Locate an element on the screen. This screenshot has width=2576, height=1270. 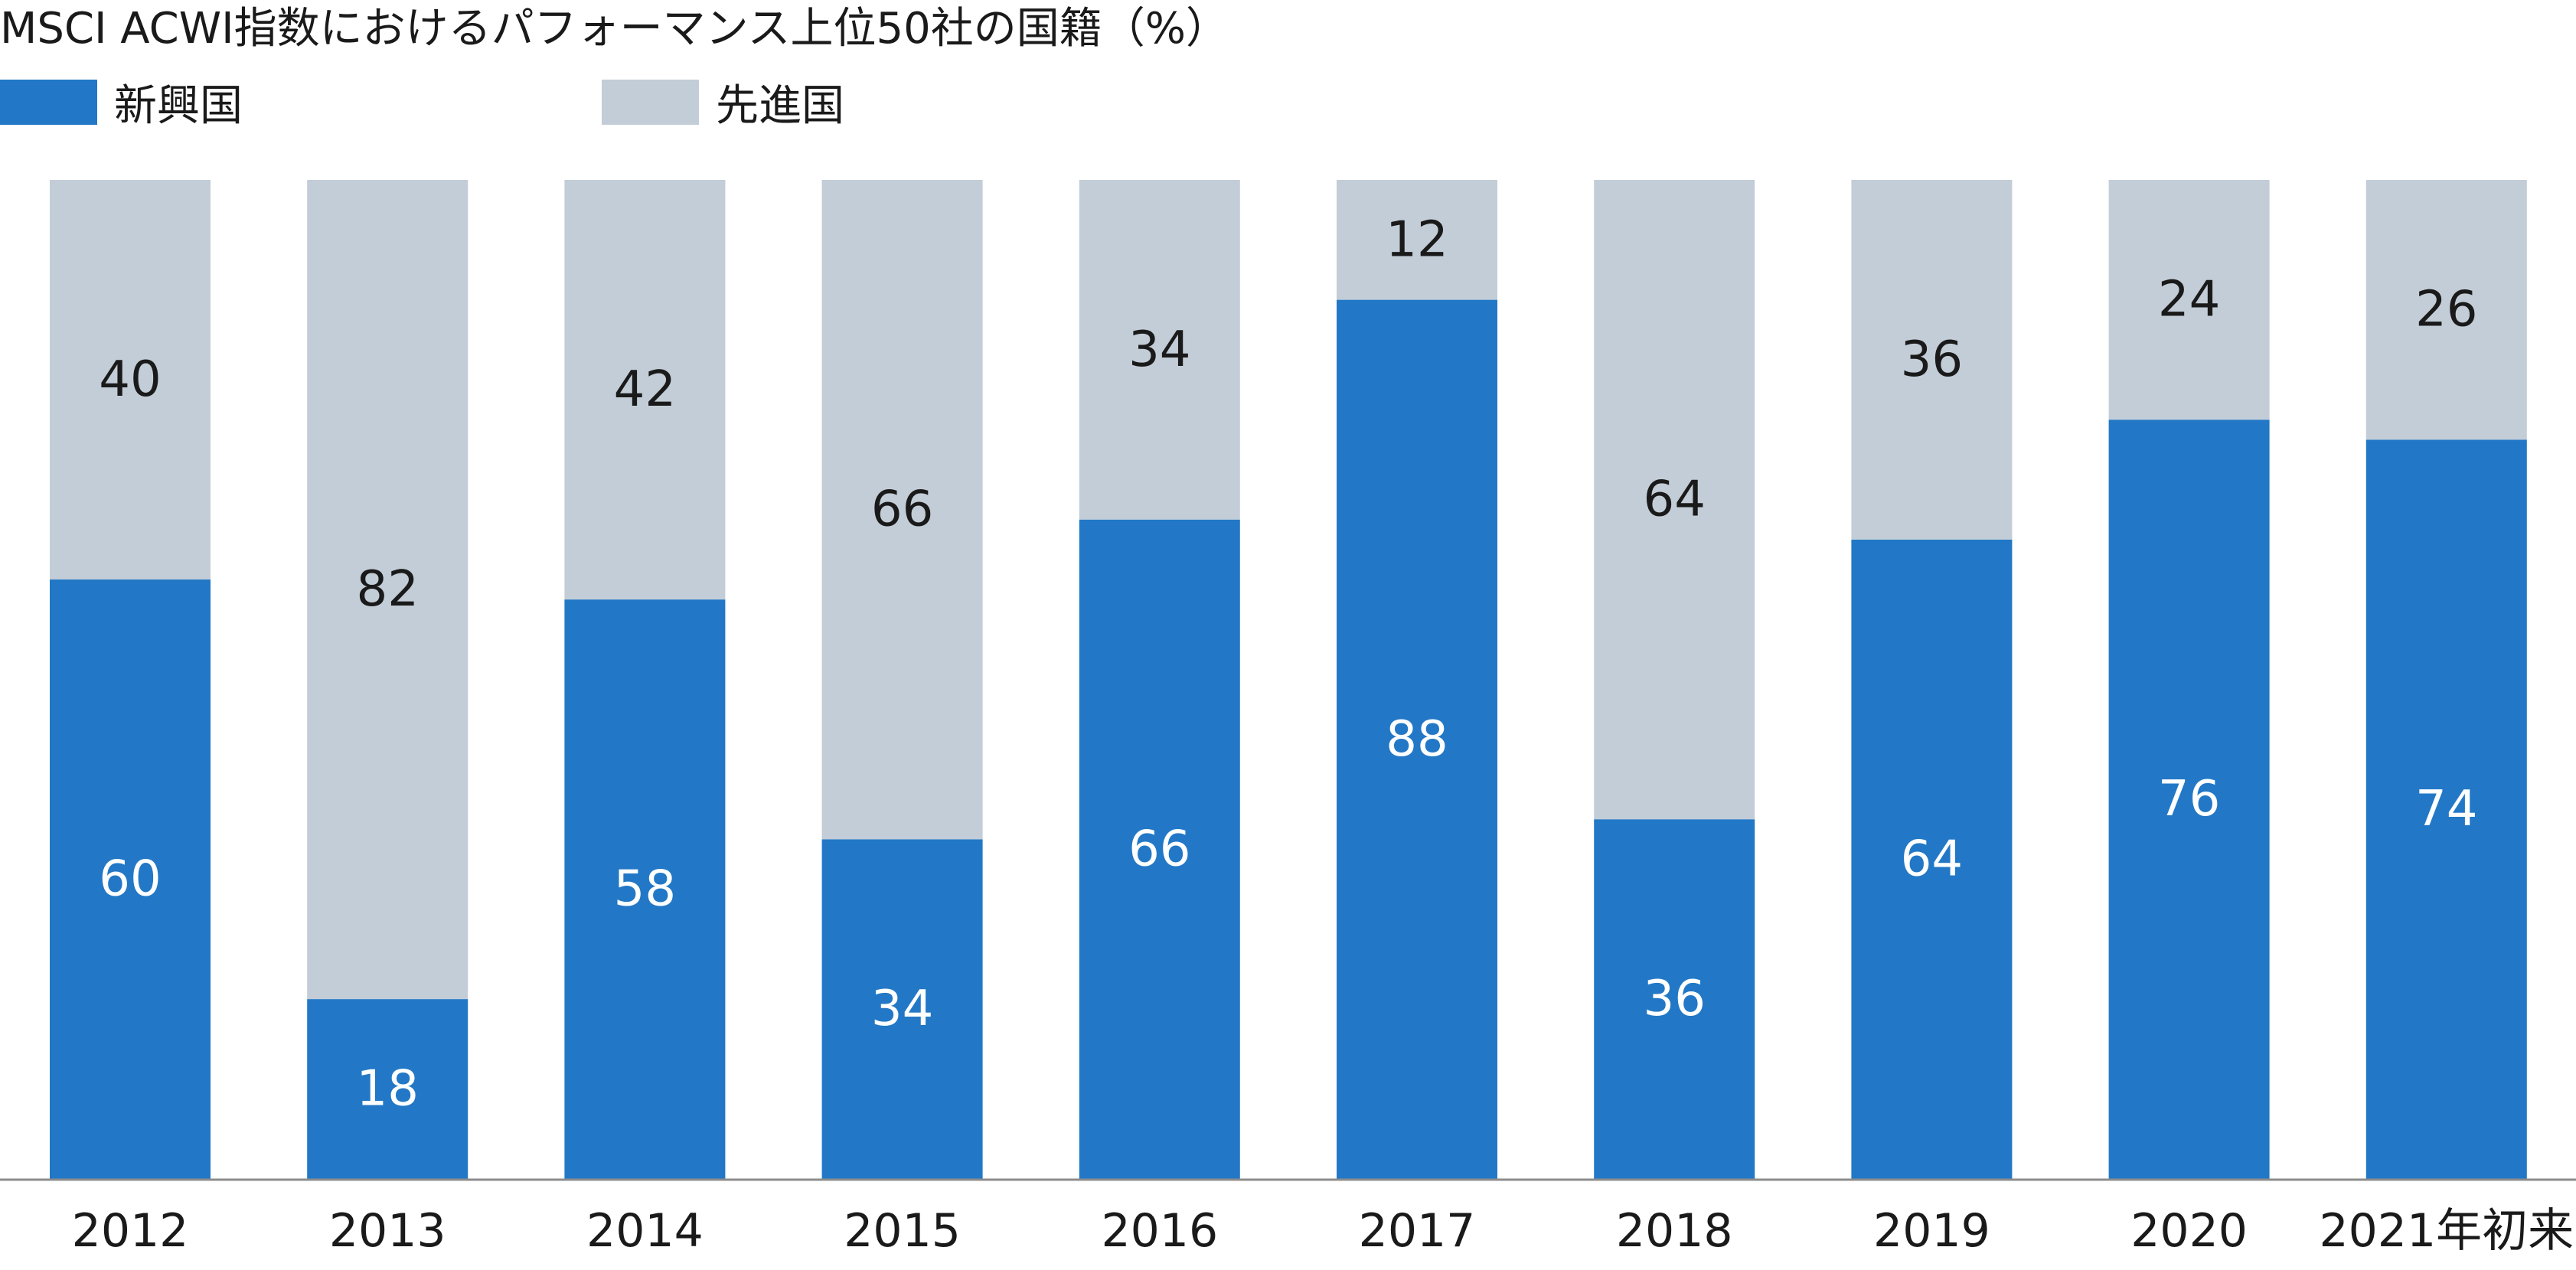
legend-label-emerging: 新興国 is located at coordinates (178, 106).